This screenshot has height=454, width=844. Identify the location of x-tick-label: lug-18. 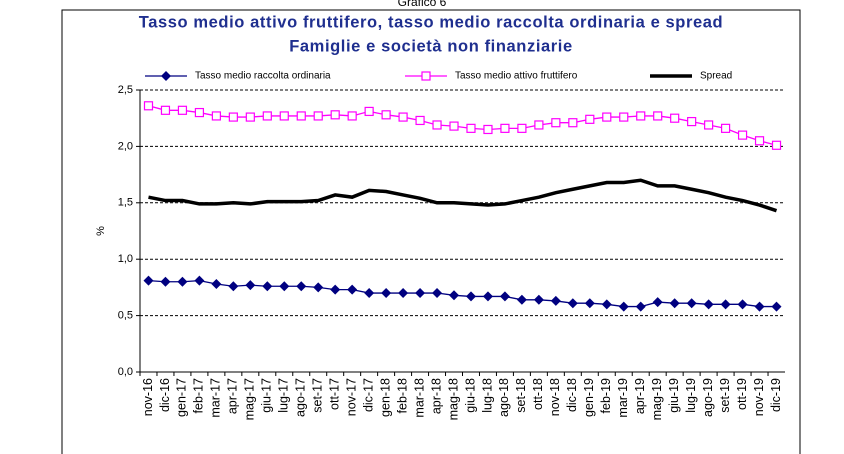
(487, 395).